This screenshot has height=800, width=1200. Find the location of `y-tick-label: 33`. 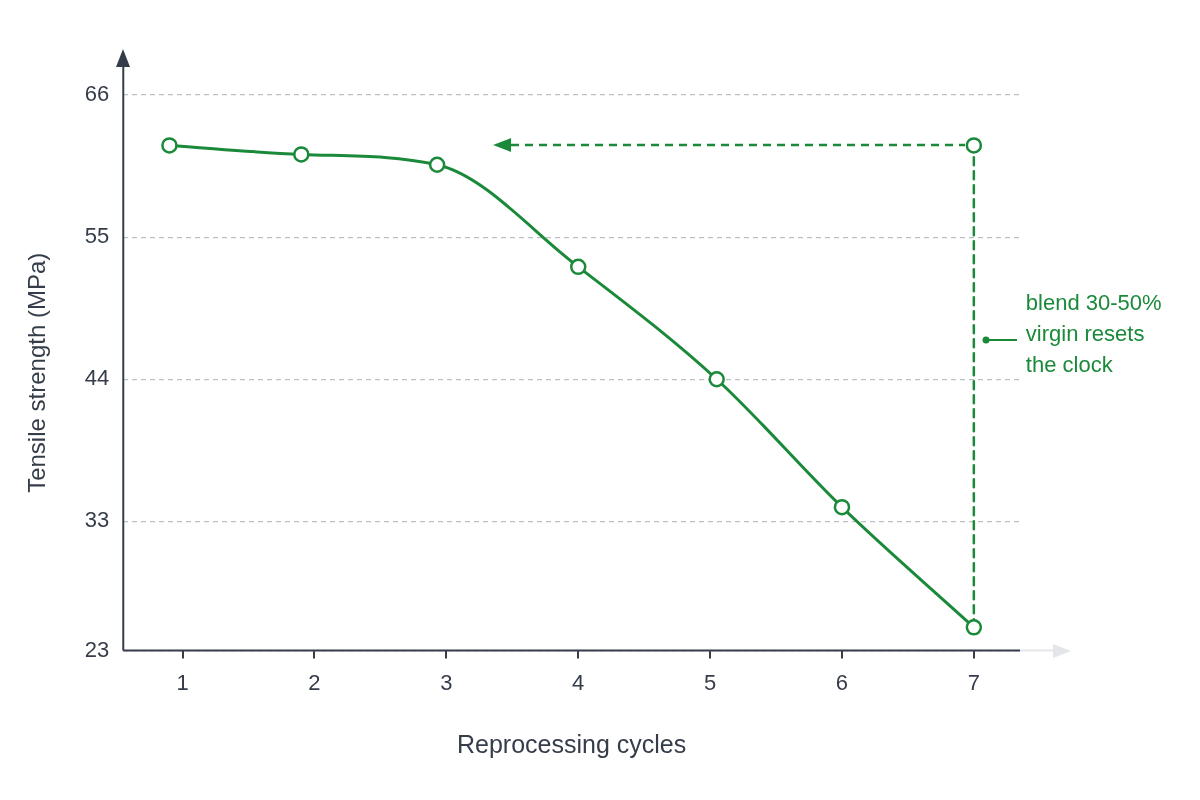

y-tick-label: 33 is located at coordinates (97, 520).